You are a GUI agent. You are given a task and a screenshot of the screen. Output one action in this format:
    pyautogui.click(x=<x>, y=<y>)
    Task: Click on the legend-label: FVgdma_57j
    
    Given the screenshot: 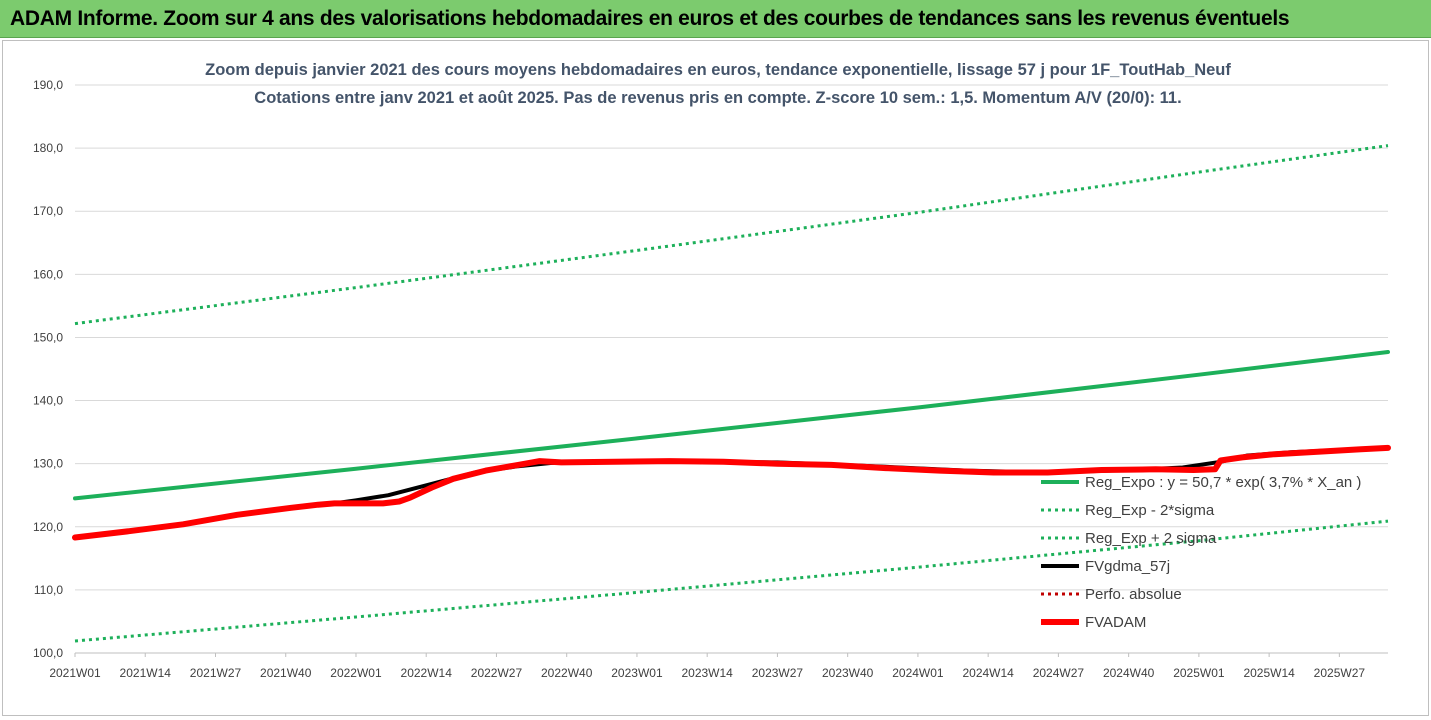 What is the action you would take?
    pyautogui.click(x=1127, y=566)
    